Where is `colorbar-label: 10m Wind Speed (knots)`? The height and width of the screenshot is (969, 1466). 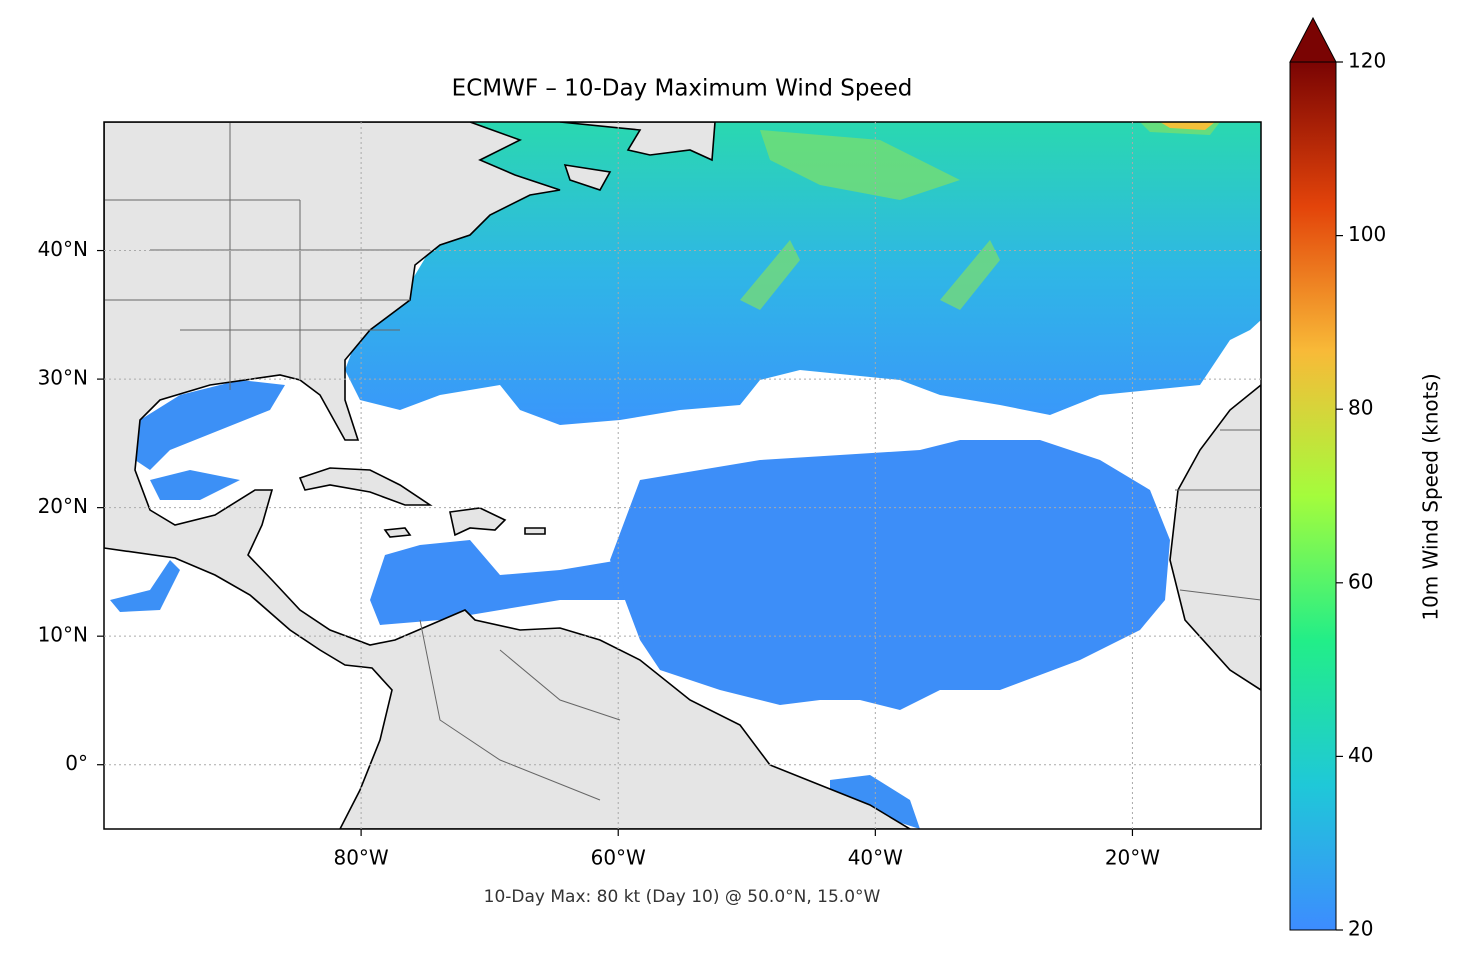
colorbar-label: 10m Wind Speed (knots) is located at coordinates (1431, 496).